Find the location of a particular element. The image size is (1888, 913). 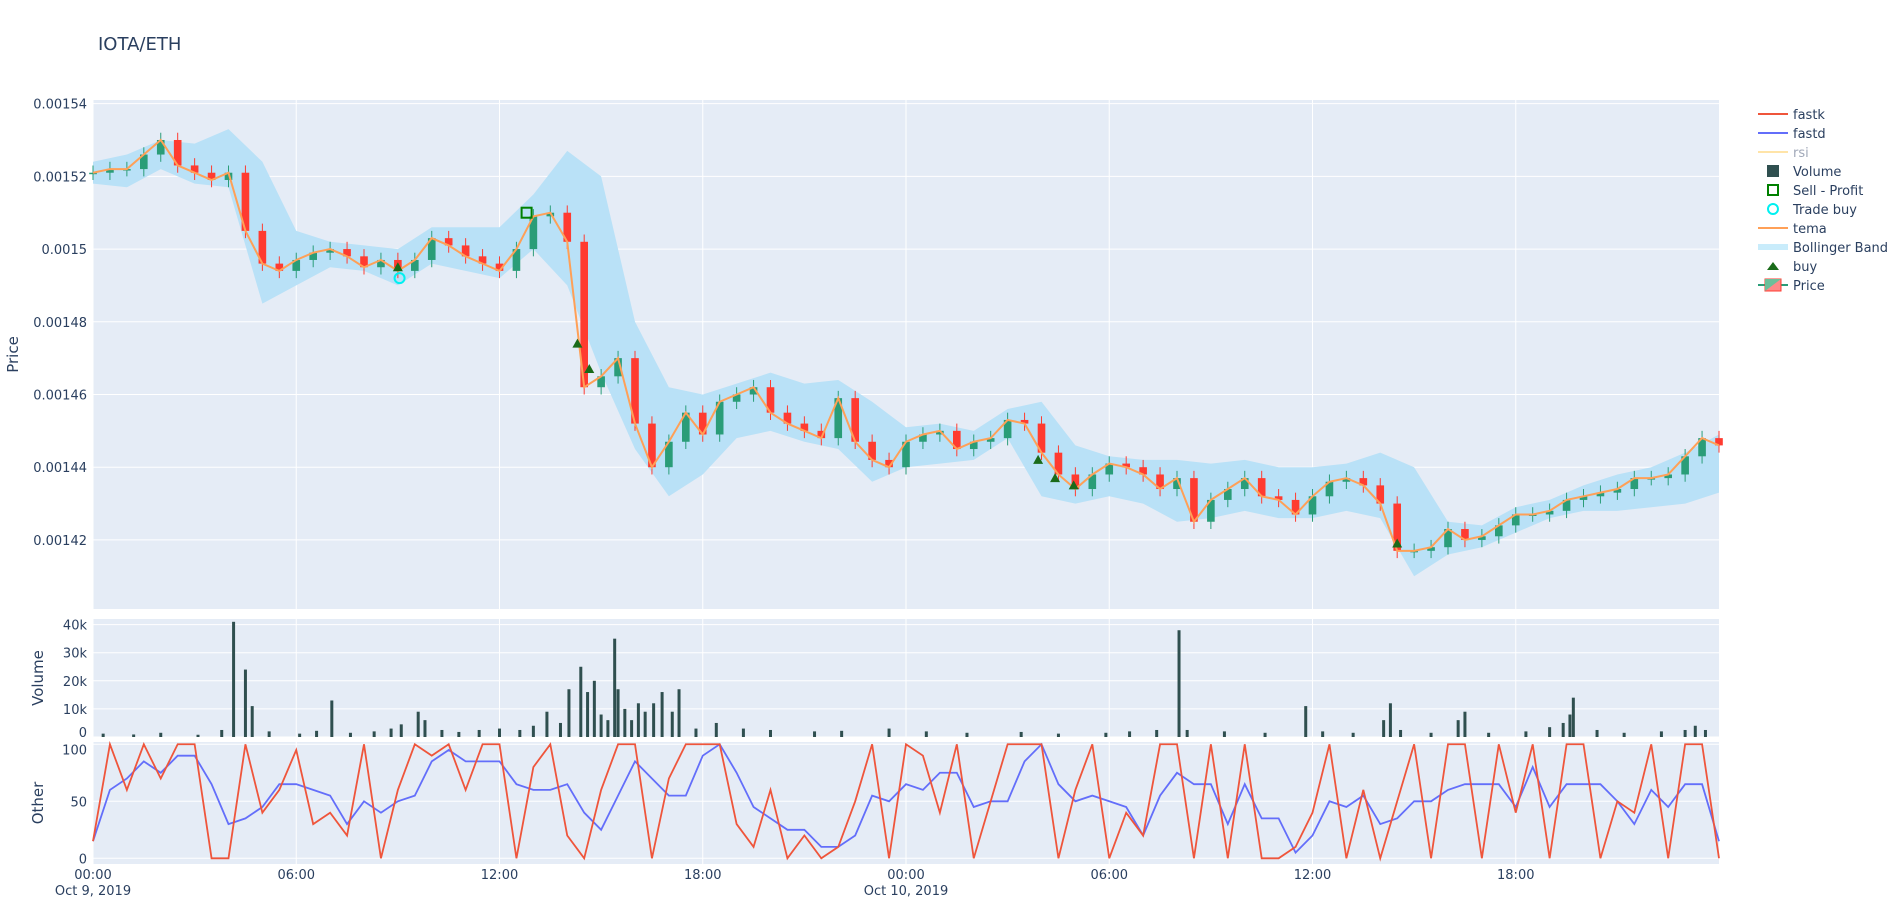

y-tick-label: 0.0015 is located at coordinates (65, 250).